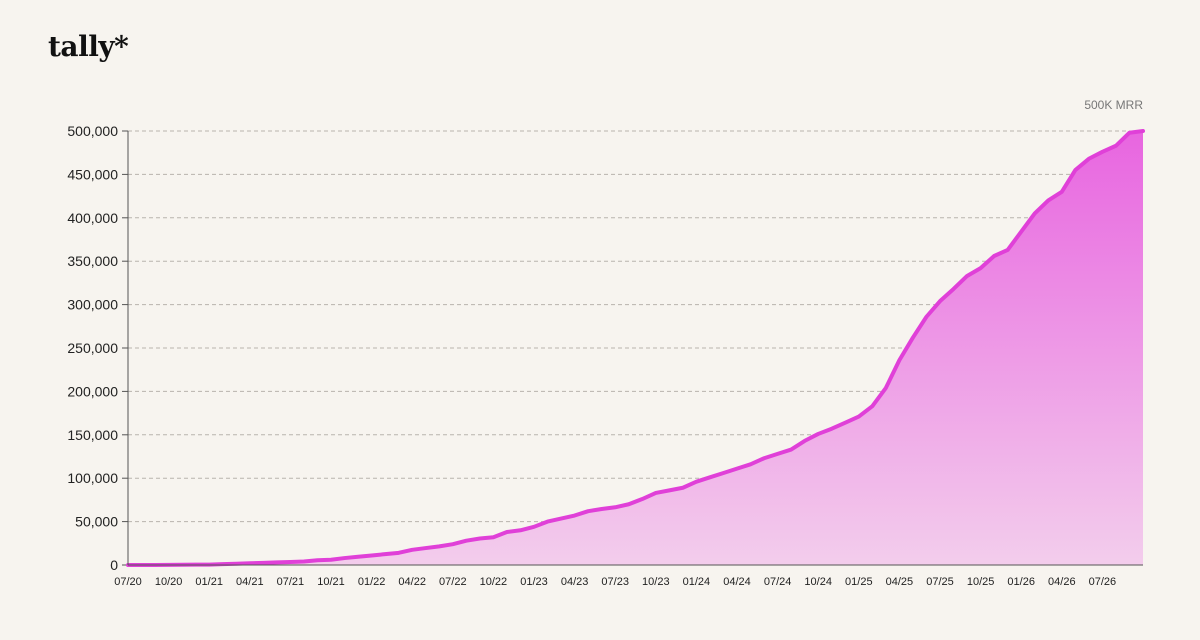 The width and height of the screenshot is (1200, 640). What do you see at coordinates (291, 582) in the screenshot?
I see `x-tick-label: 07/21` at bounding box center [291, 582].